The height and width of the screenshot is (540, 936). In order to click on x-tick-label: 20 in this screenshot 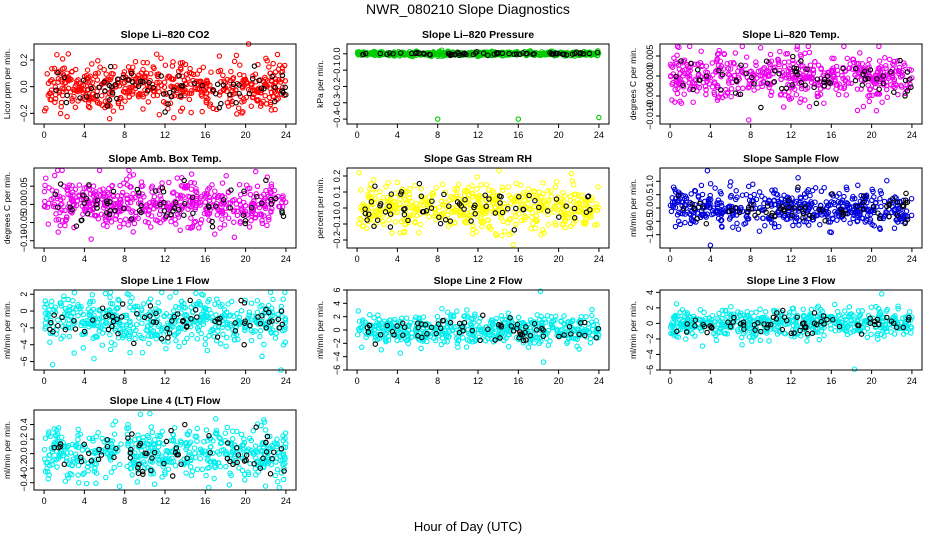, I will do `click(559, 259)`.